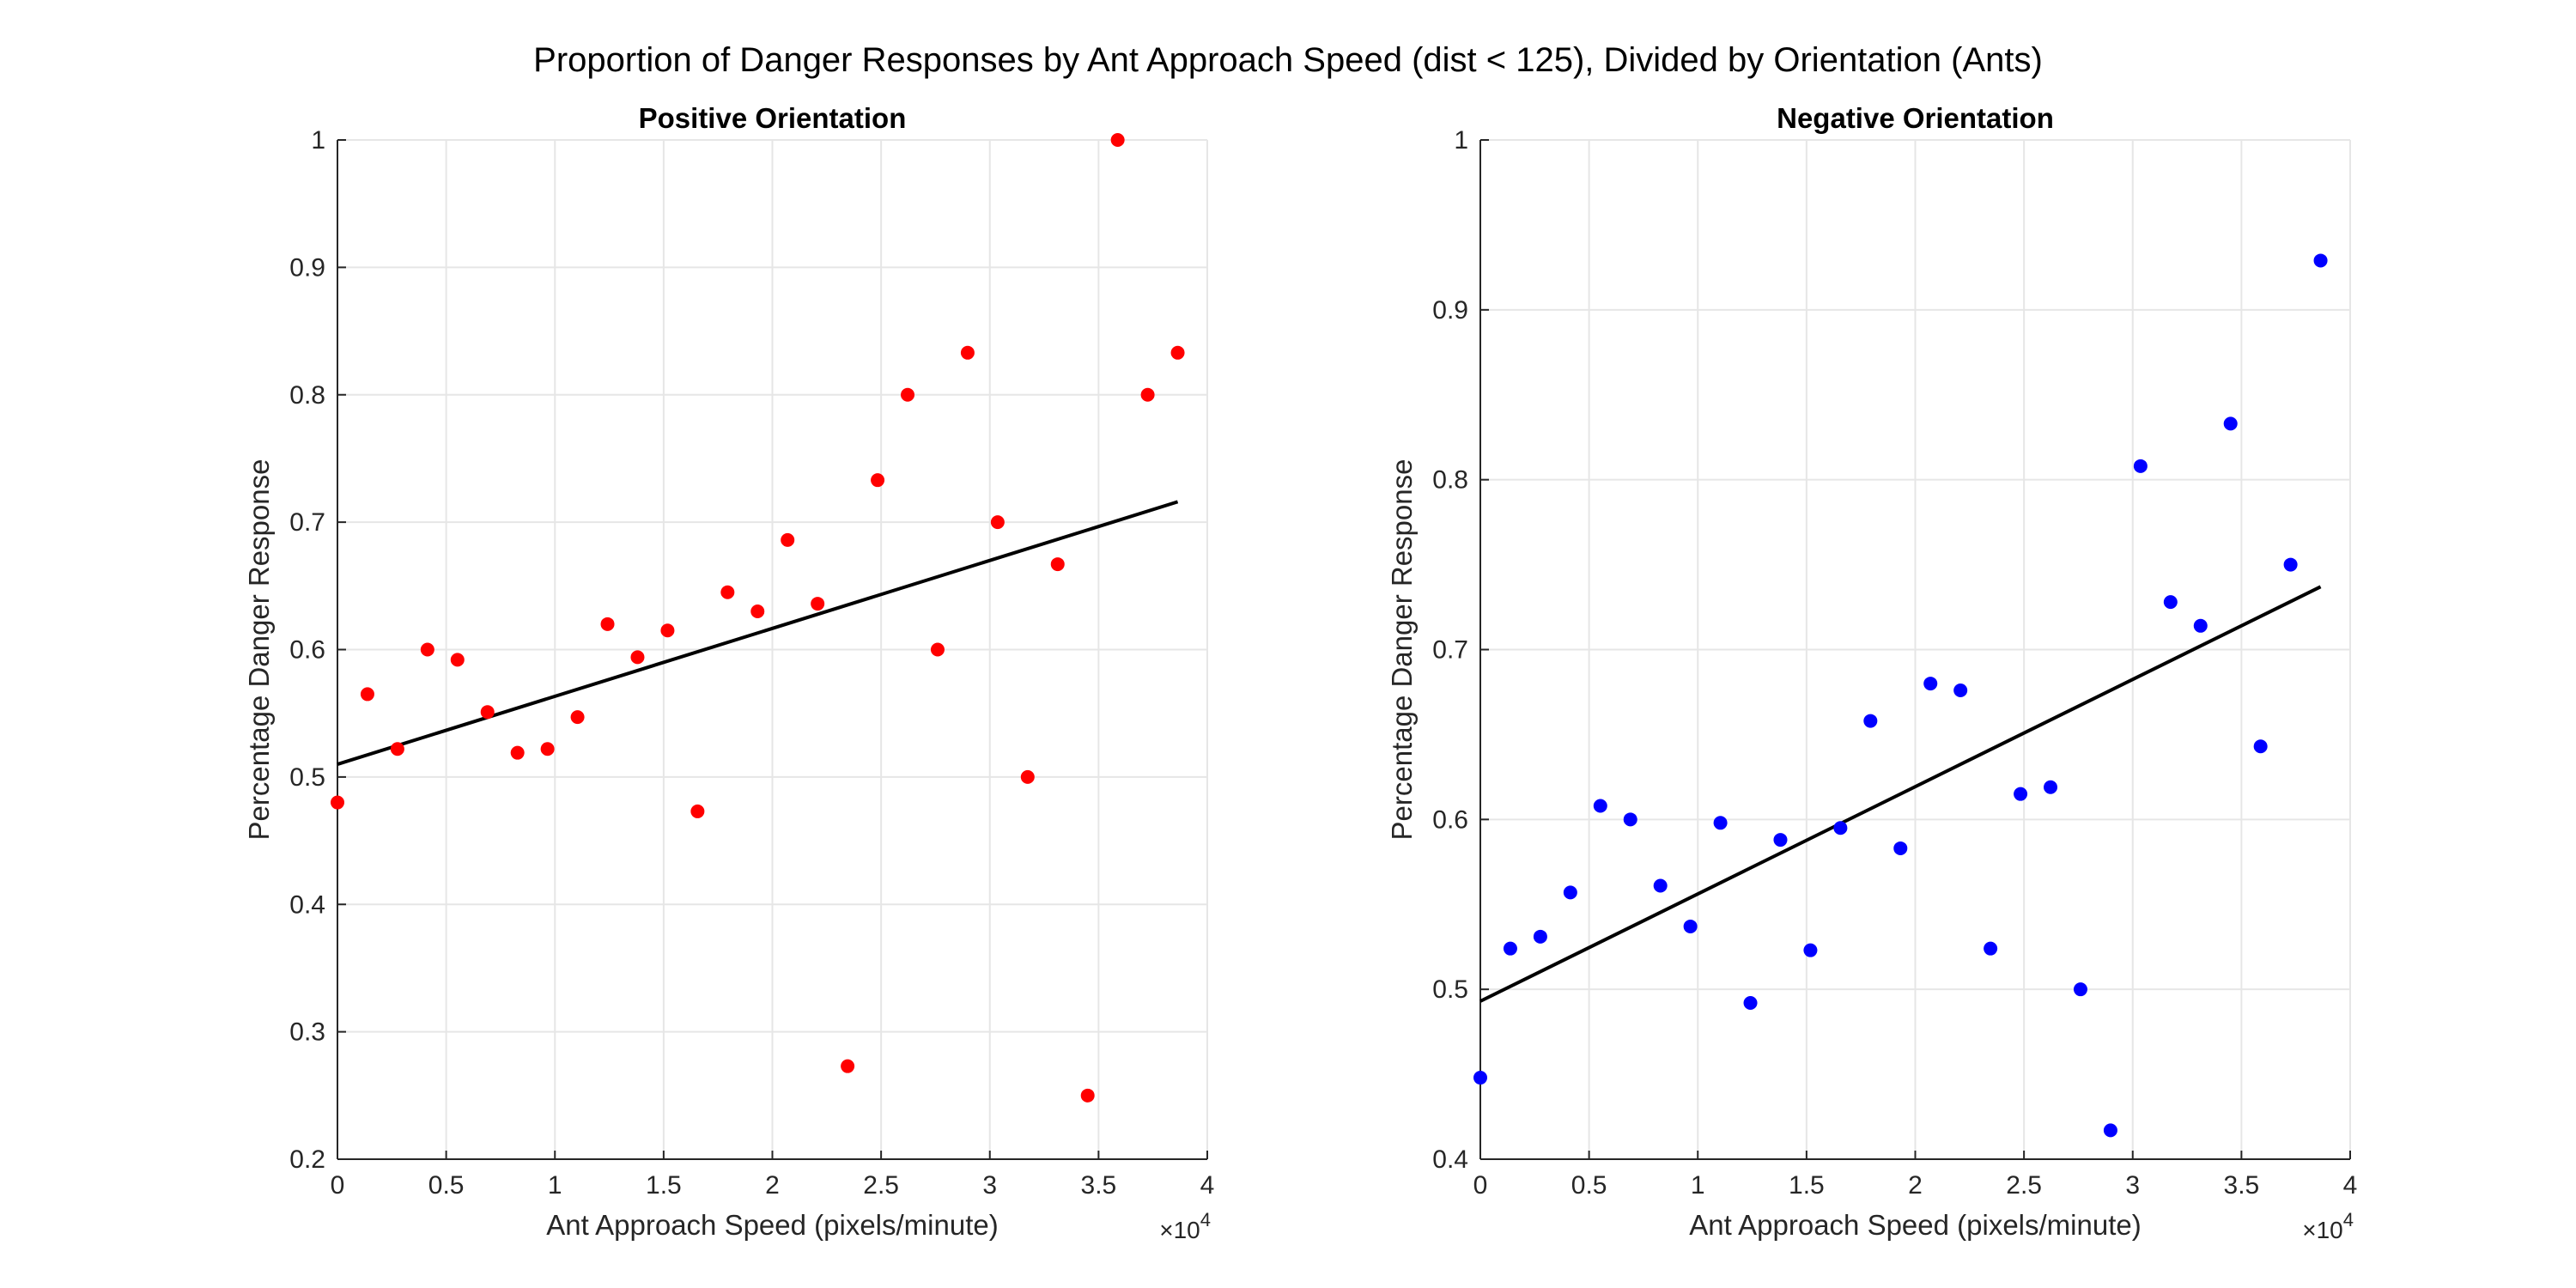 Image resolution: width=2576 pixels, height=1288 pixels. I want to click on positive-y-tick-label: 0.4, so click(307, 904).